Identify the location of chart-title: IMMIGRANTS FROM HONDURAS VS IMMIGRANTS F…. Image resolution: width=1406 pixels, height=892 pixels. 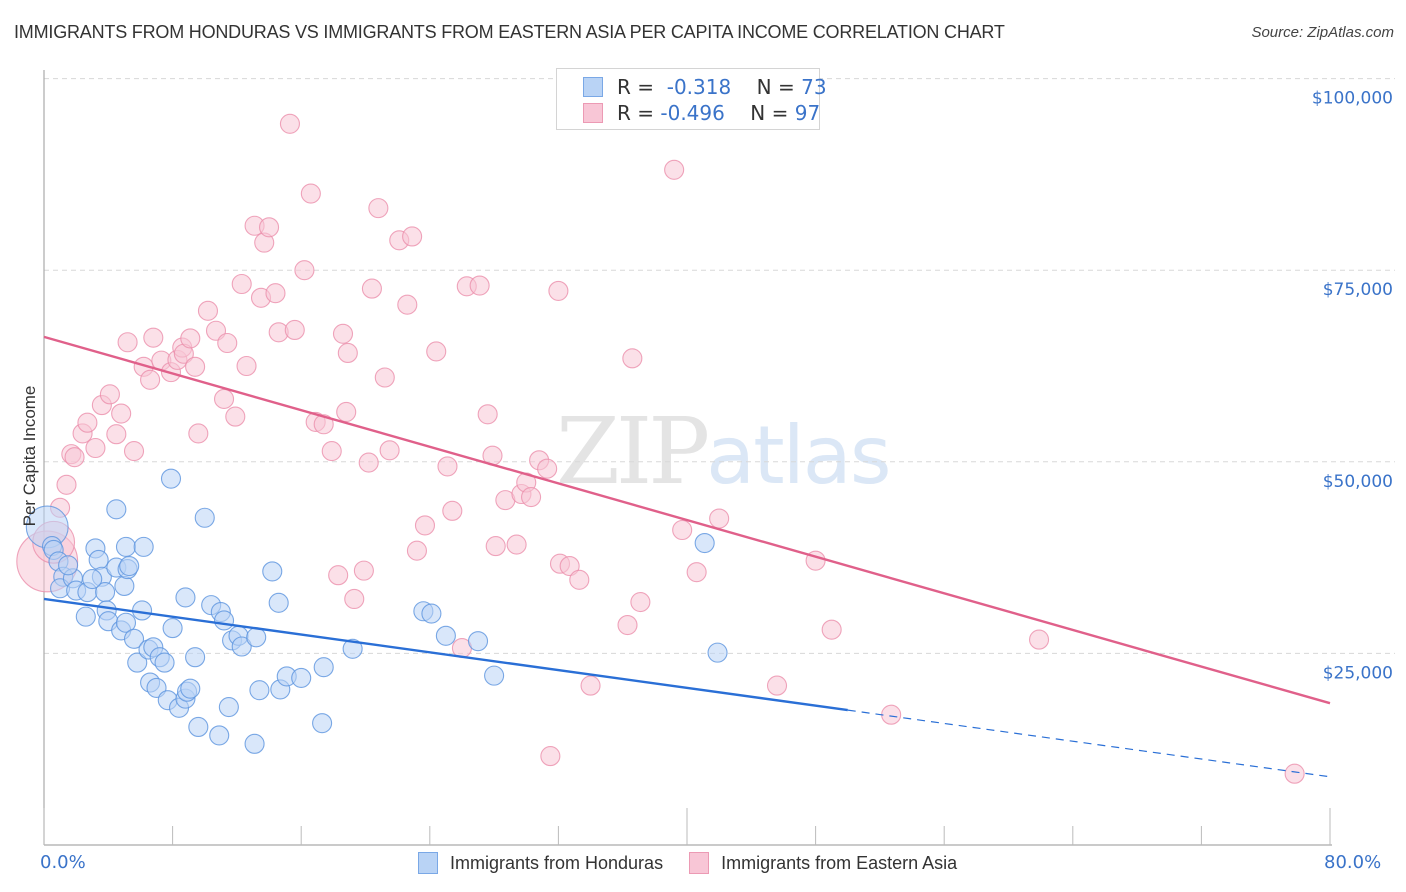
(509, 32).